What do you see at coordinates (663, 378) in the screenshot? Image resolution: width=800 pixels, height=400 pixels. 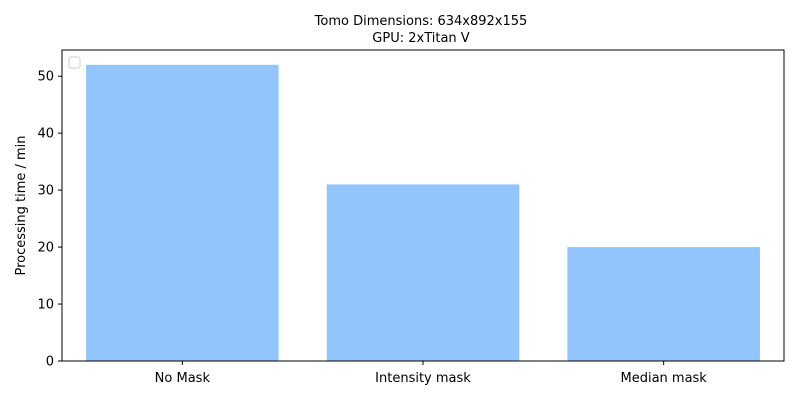 I see `x-tick-label: Median mask` at bounding box center [663, 378].